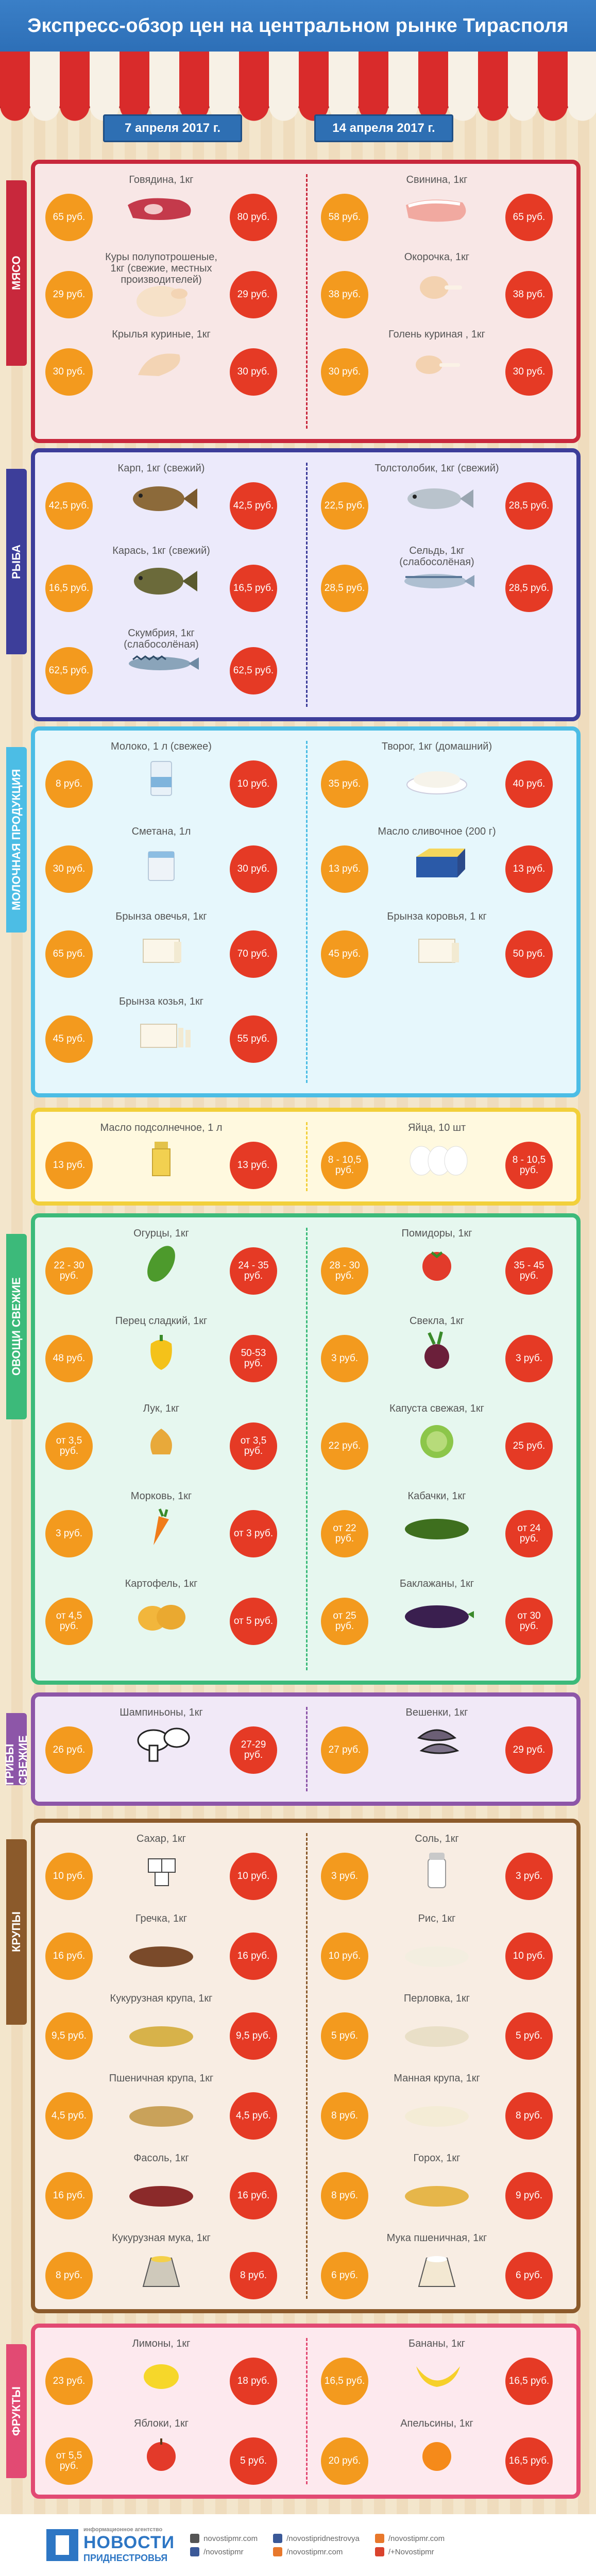 The height and width of the screenshot is (2576, 596). Describe the element at coordinates (345, 1750) in the screenshot. I see `old-price-badge: 27 руб.` at that location.